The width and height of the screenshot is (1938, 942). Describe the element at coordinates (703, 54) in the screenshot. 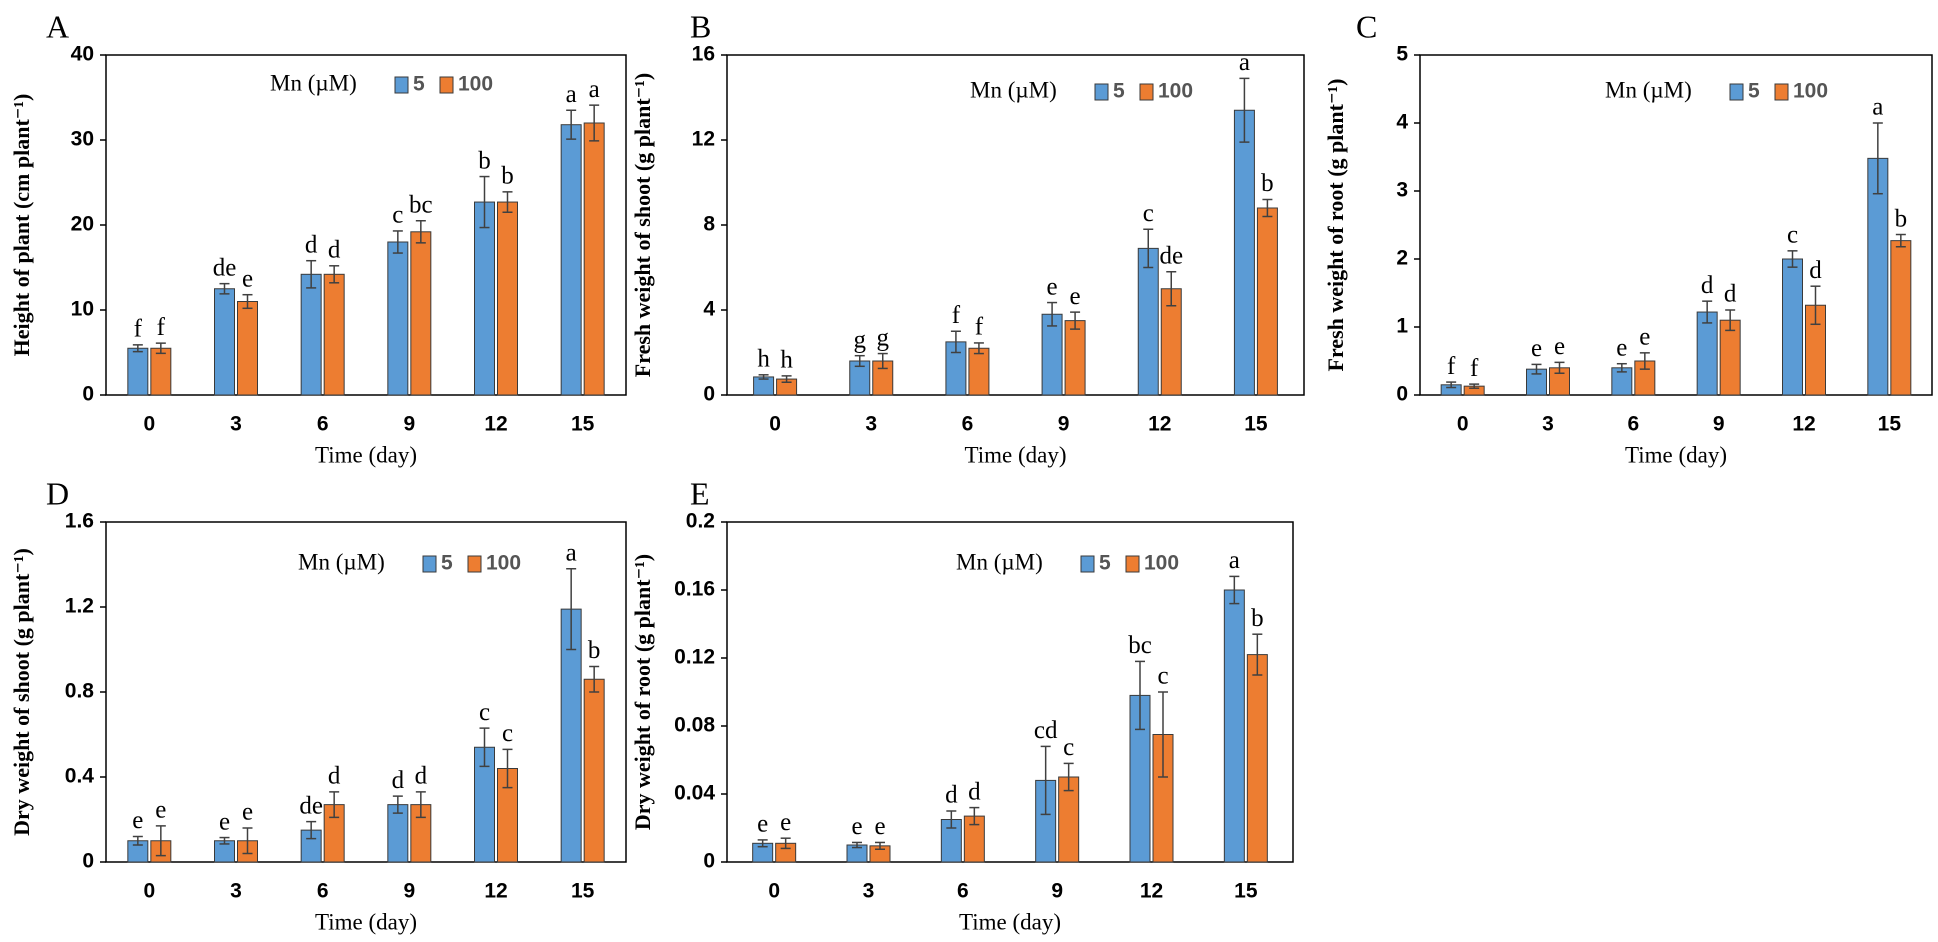

I see `y-tick-label: 16` at that location.